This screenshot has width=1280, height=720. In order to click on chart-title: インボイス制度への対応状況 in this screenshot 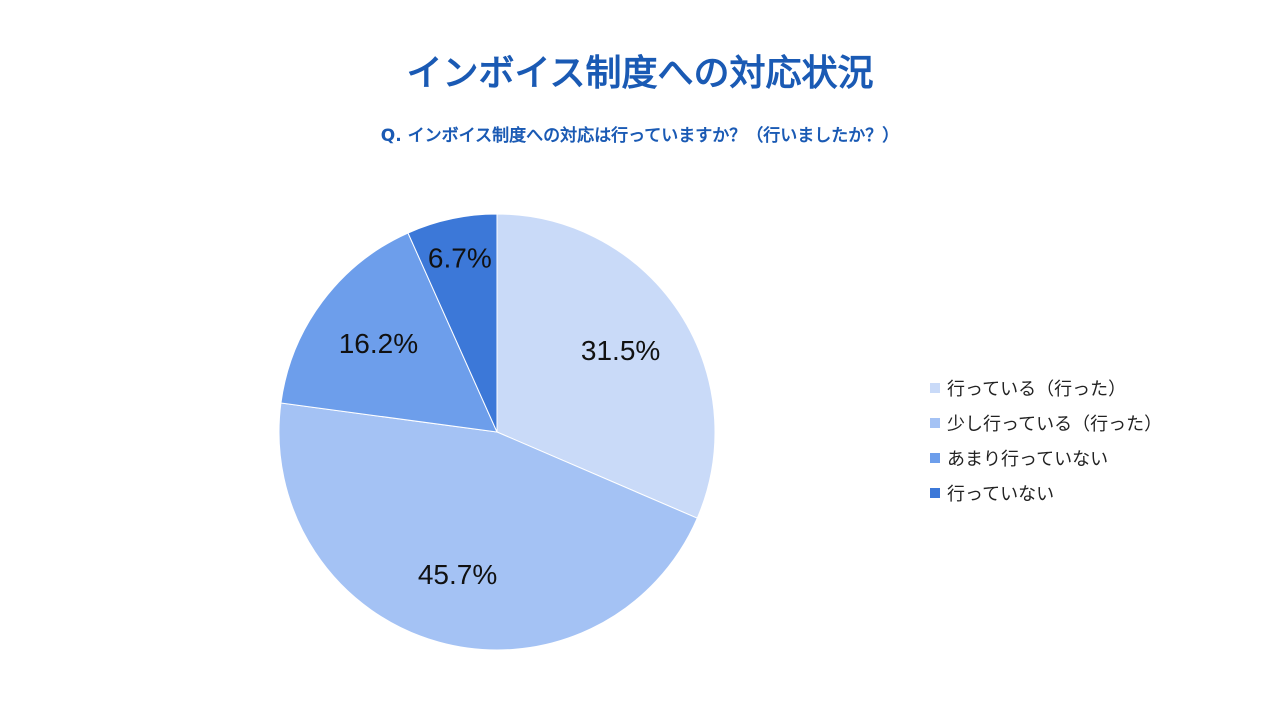, I will do `click(640, 73)`.